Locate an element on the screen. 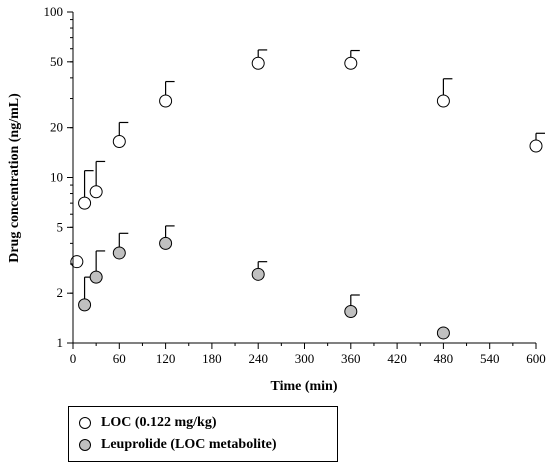 This screenshot has width=550, height=470. y-tick-label: 2 is located at coordinates (60, 292).